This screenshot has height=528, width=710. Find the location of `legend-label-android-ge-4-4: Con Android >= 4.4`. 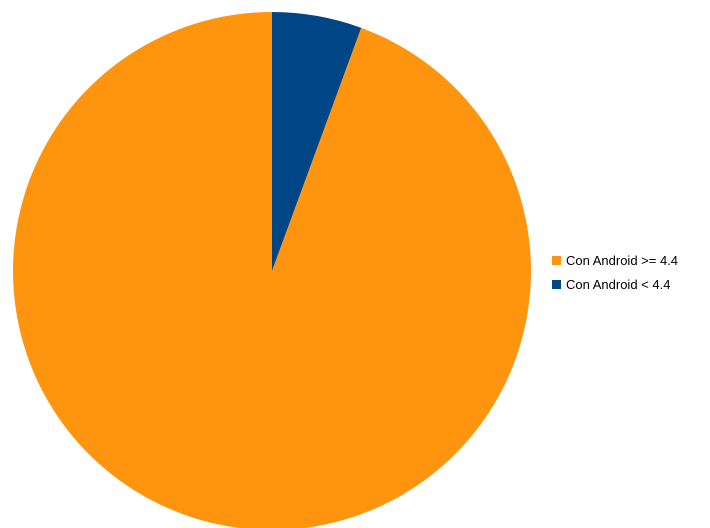

legend-label-android-ge-4-4: Con Android >= 4.4 is located at coordinates (622, 260).